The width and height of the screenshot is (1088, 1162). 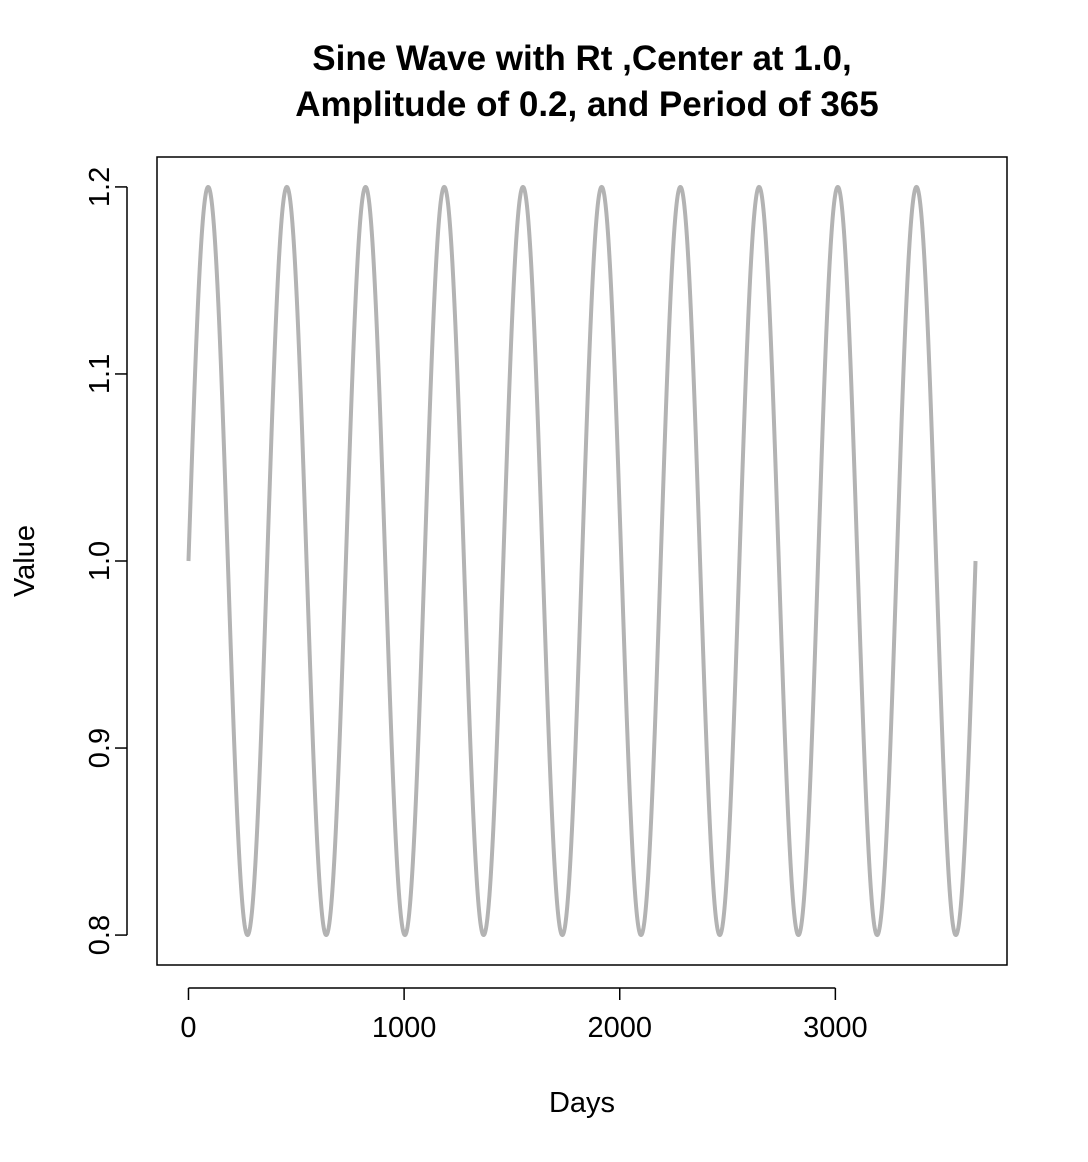 I want to click on chart-title-line-2: Amplitude of 0.2, and Period of 365, so click(x=586, y=104).